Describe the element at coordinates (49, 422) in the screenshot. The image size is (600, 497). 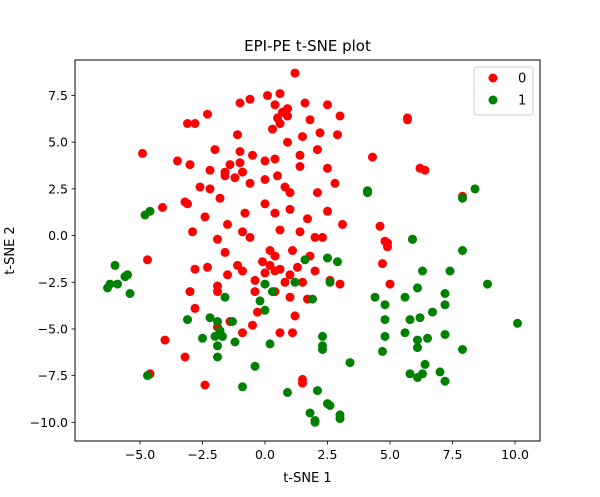
I see `y-tick-label: −10.0` at that location.